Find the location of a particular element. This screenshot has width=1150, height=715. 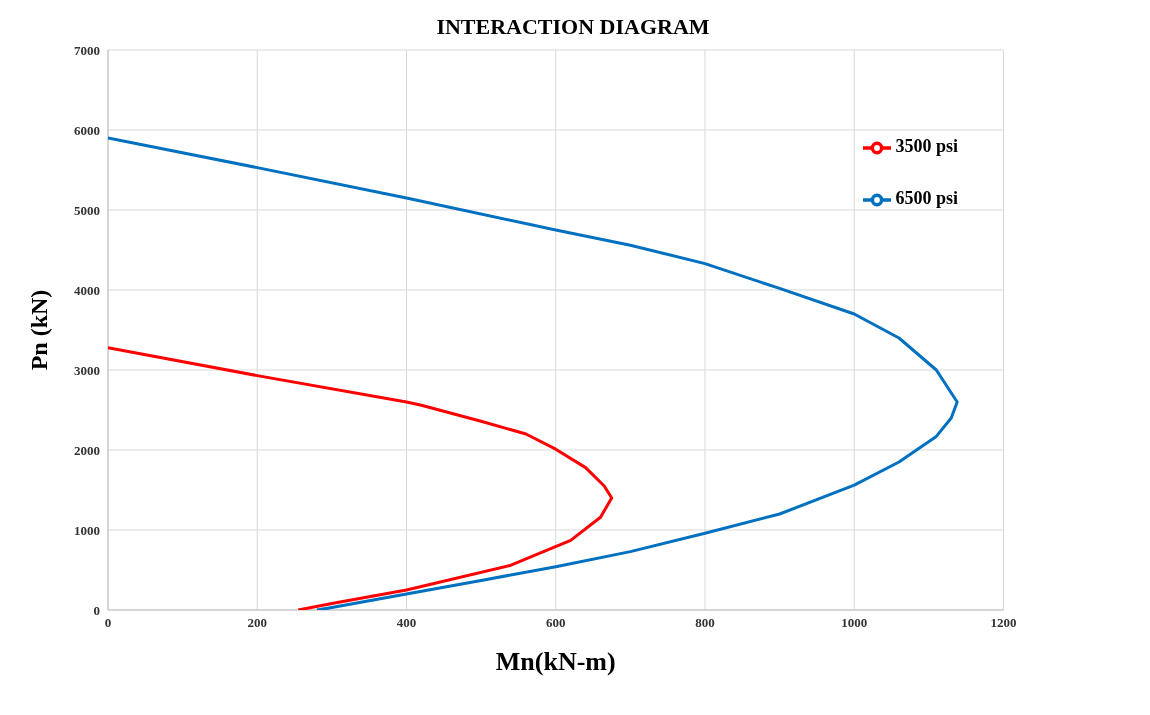

y-tick-label: 3000 is located at coordinates (87, 370).